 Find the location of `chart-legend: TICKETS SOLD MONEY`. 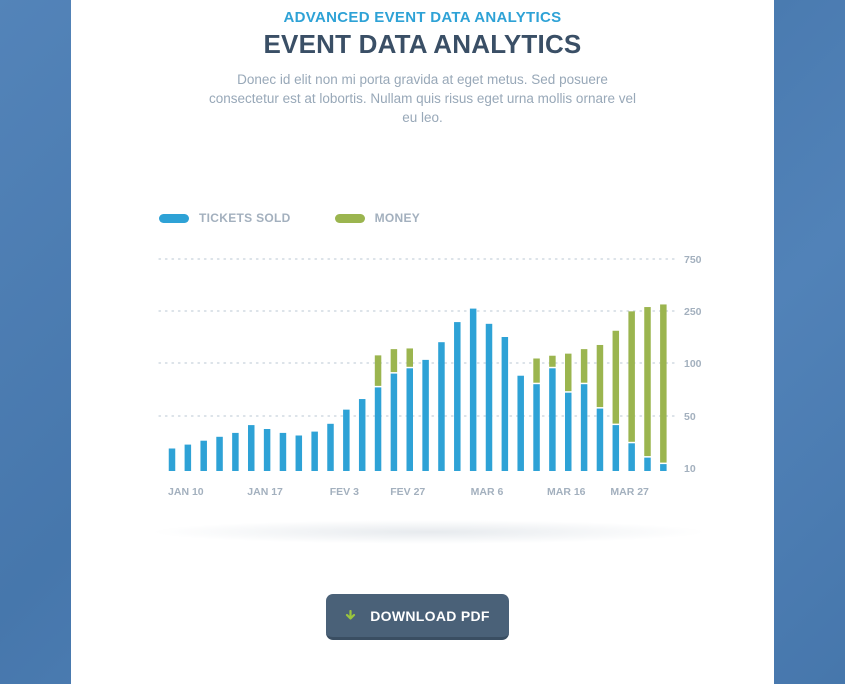

chart-legend: TICKETS SOLD MONEY is located at coordinates (311, 218).